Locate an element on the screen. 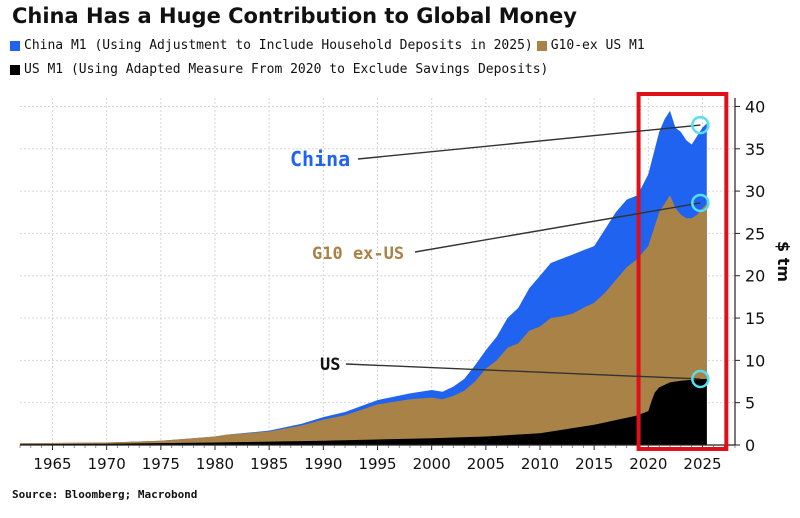 This screenshot has height=518, width=800. highlight-box is located at coordinates (682, 271).